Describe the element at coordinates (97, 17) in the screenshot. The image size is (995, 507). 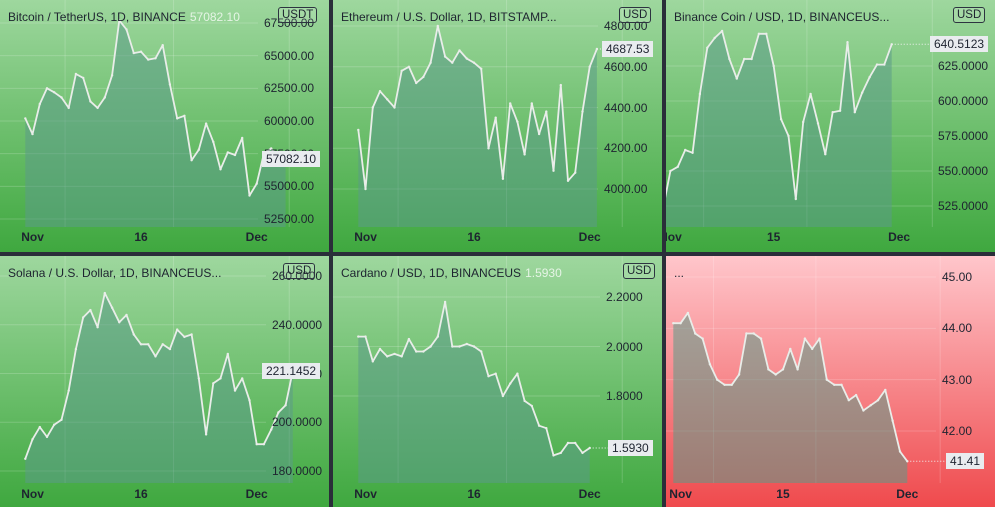
I see `chart-title-text: Bitcoin / TetherUS, 1D, BINANCE` at that location.